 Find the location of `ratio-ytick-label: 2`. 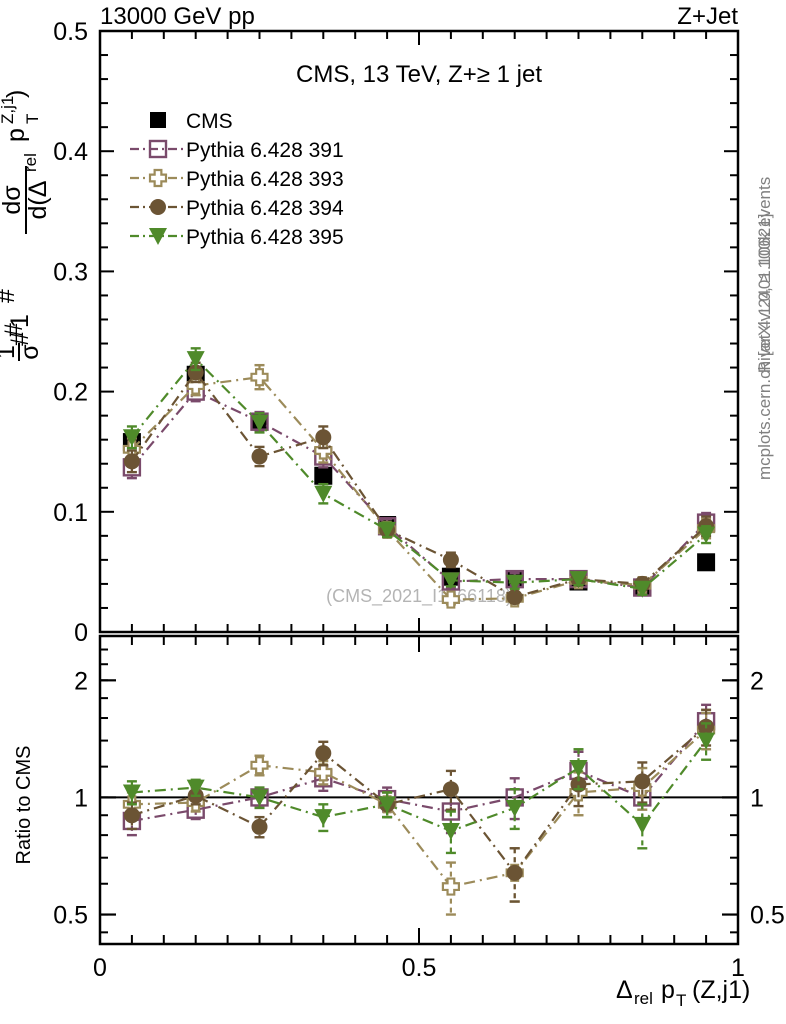

ratio-ytick-label: 2 is located at coordinates (81, 681).